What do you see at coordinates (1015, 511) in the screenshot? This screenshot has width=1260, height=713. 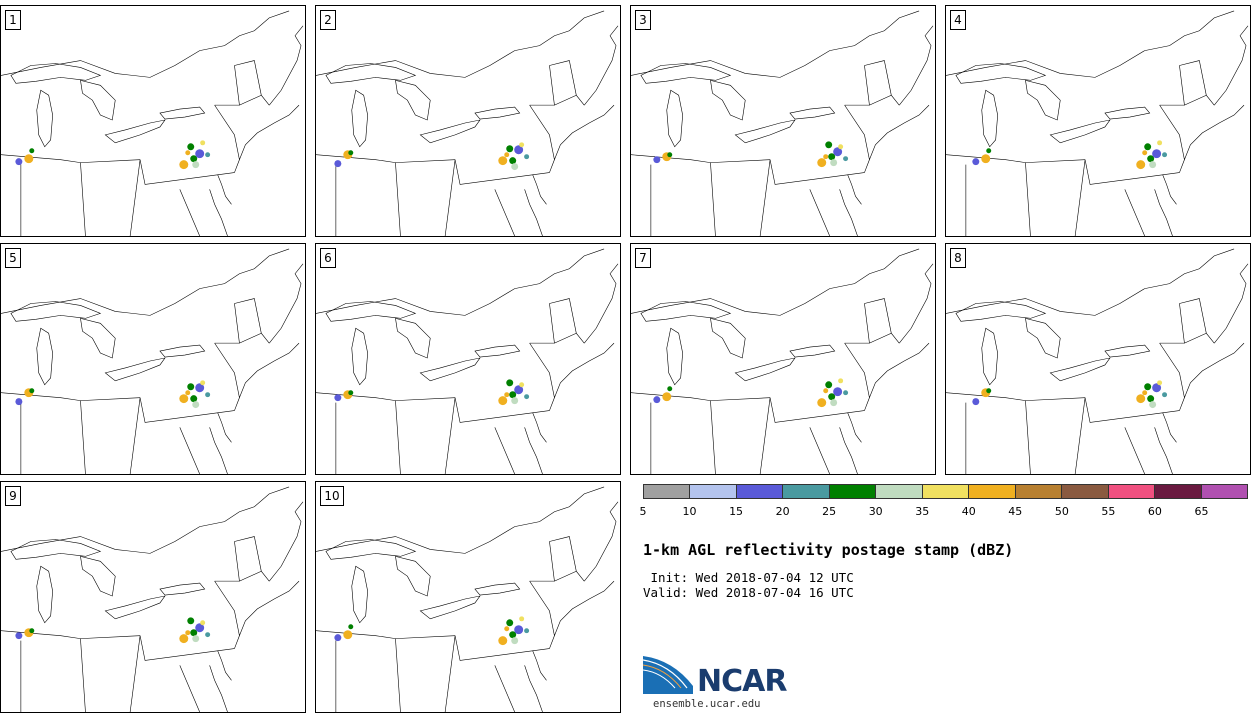 I see `colorbar-tick-label: 45` at bounding box center [1015, 511].